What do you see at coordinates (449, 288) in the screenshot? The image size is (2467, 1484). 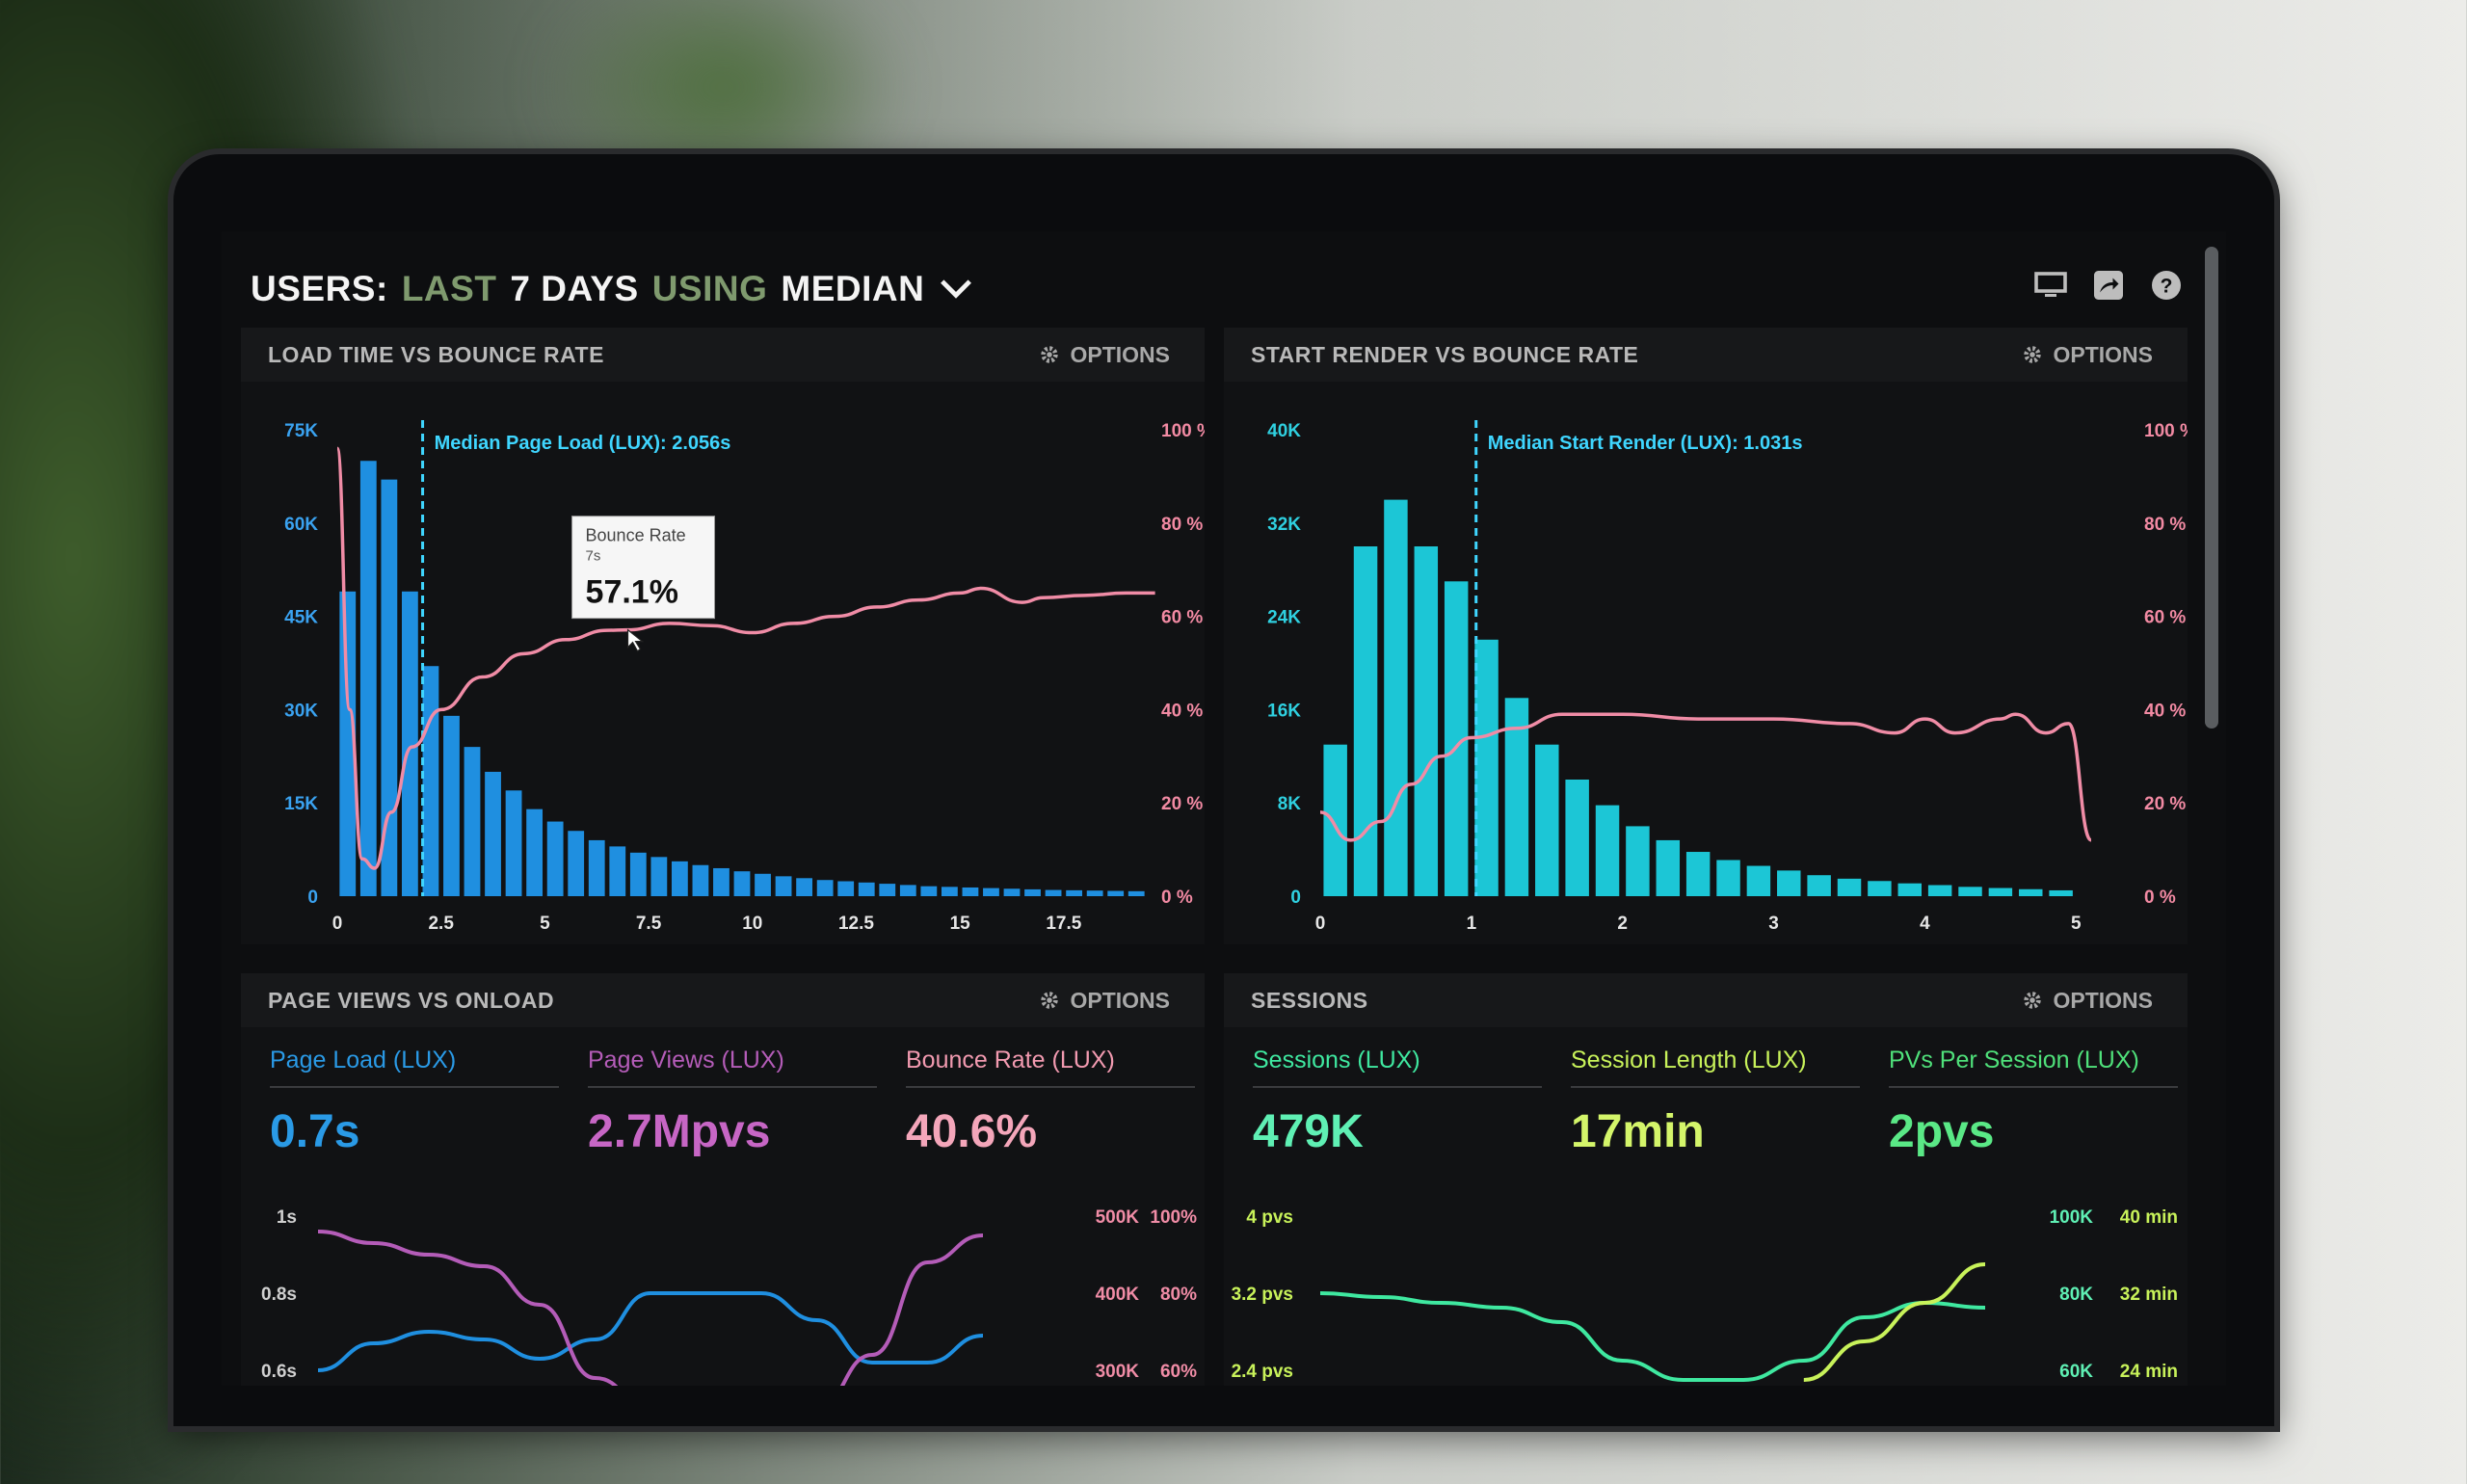 I see `header-range-word: LAST` at bounding box center [449, 288].